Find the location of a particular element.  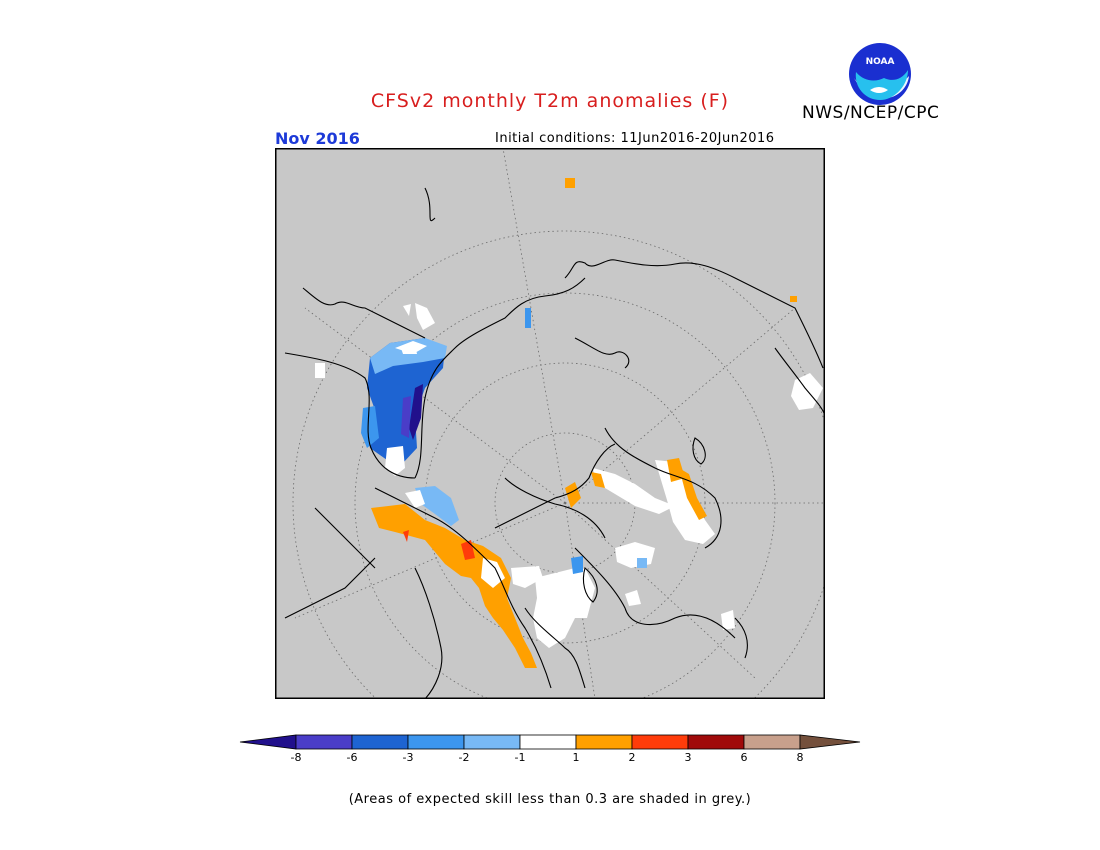

colorbar-label: -3 is located at coordinates (408, 757).